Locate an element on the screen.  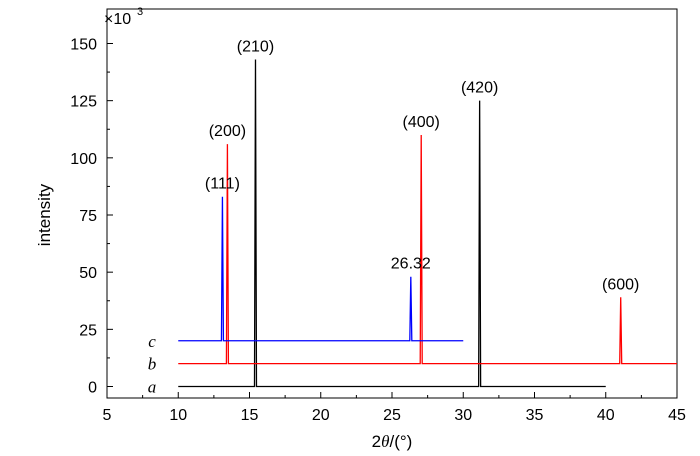
series-letters: abc is located at coordinates (152, 364).